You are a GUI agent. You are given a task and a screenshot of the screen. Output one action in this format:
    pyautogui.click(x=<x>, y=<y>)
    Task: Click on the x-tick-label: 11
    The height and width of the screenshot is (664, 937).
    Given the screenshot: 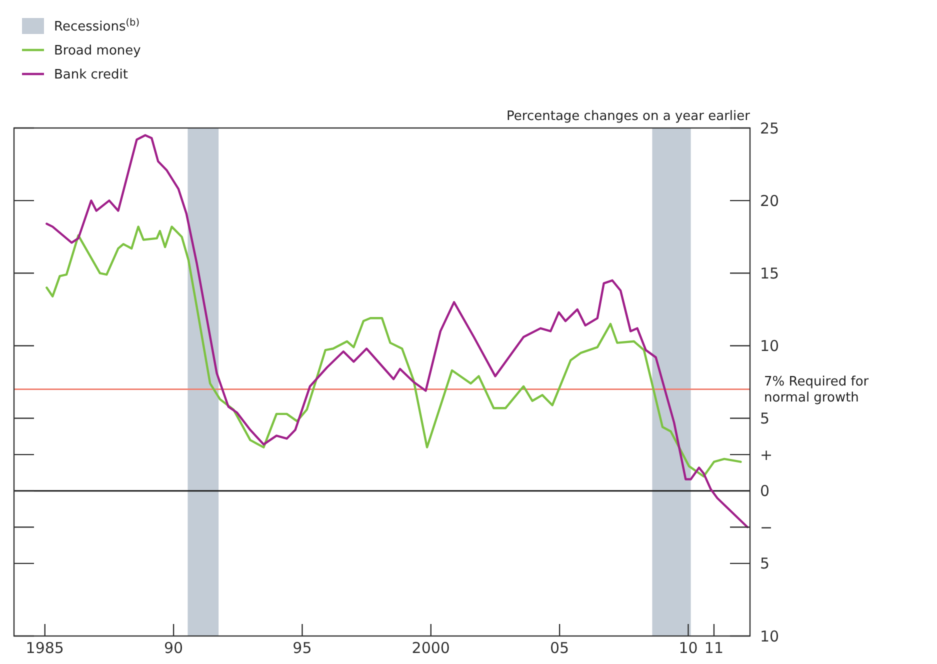 What is the action you would take?
    pyautogui.click(x=714, y=648)
    